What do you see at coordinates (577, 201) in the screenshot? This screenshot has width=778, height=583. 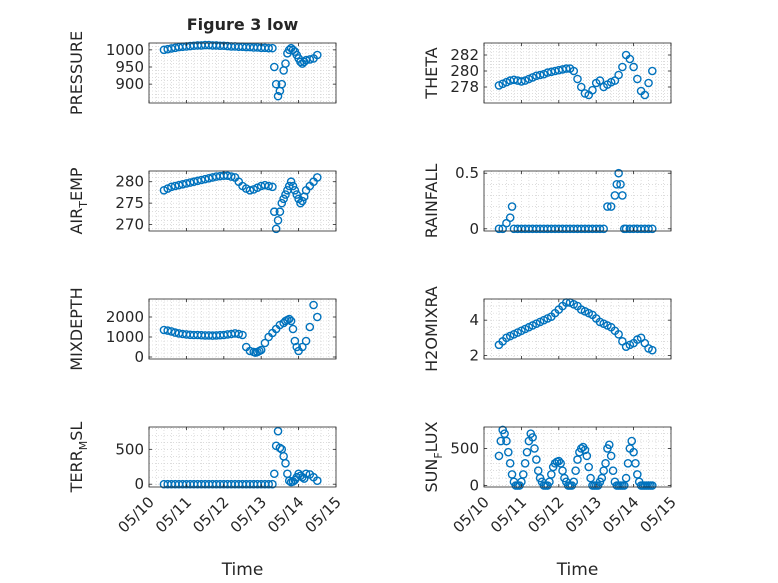 I see `axes-background` at bounding box center [577, 201].